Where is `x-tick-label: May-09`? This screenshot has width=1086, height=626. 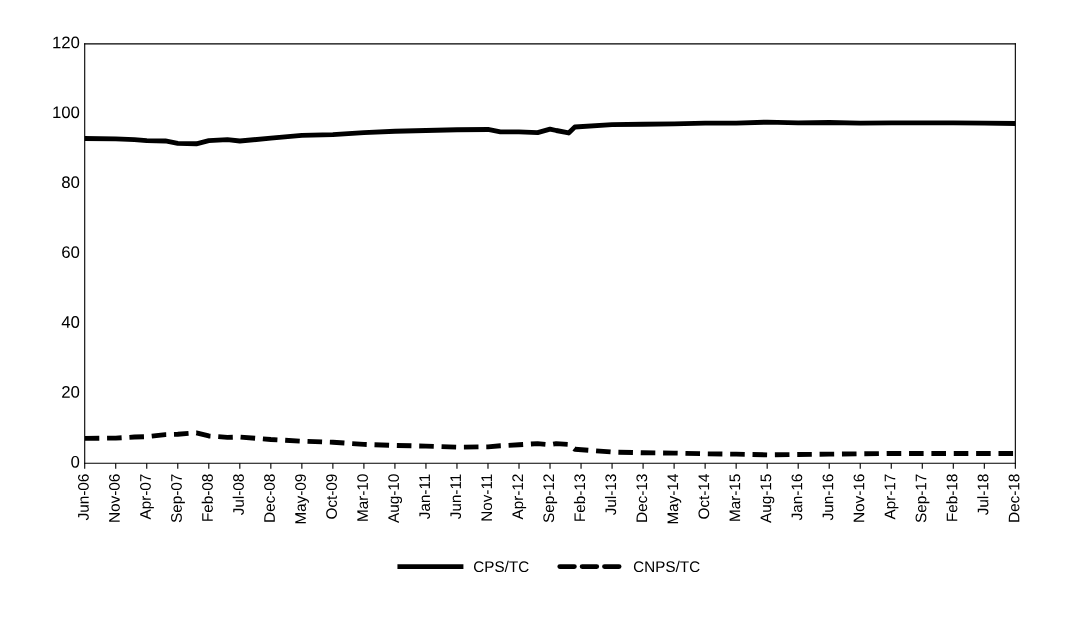 x-tick-label: May-09 is located at coordinates (302, 499).